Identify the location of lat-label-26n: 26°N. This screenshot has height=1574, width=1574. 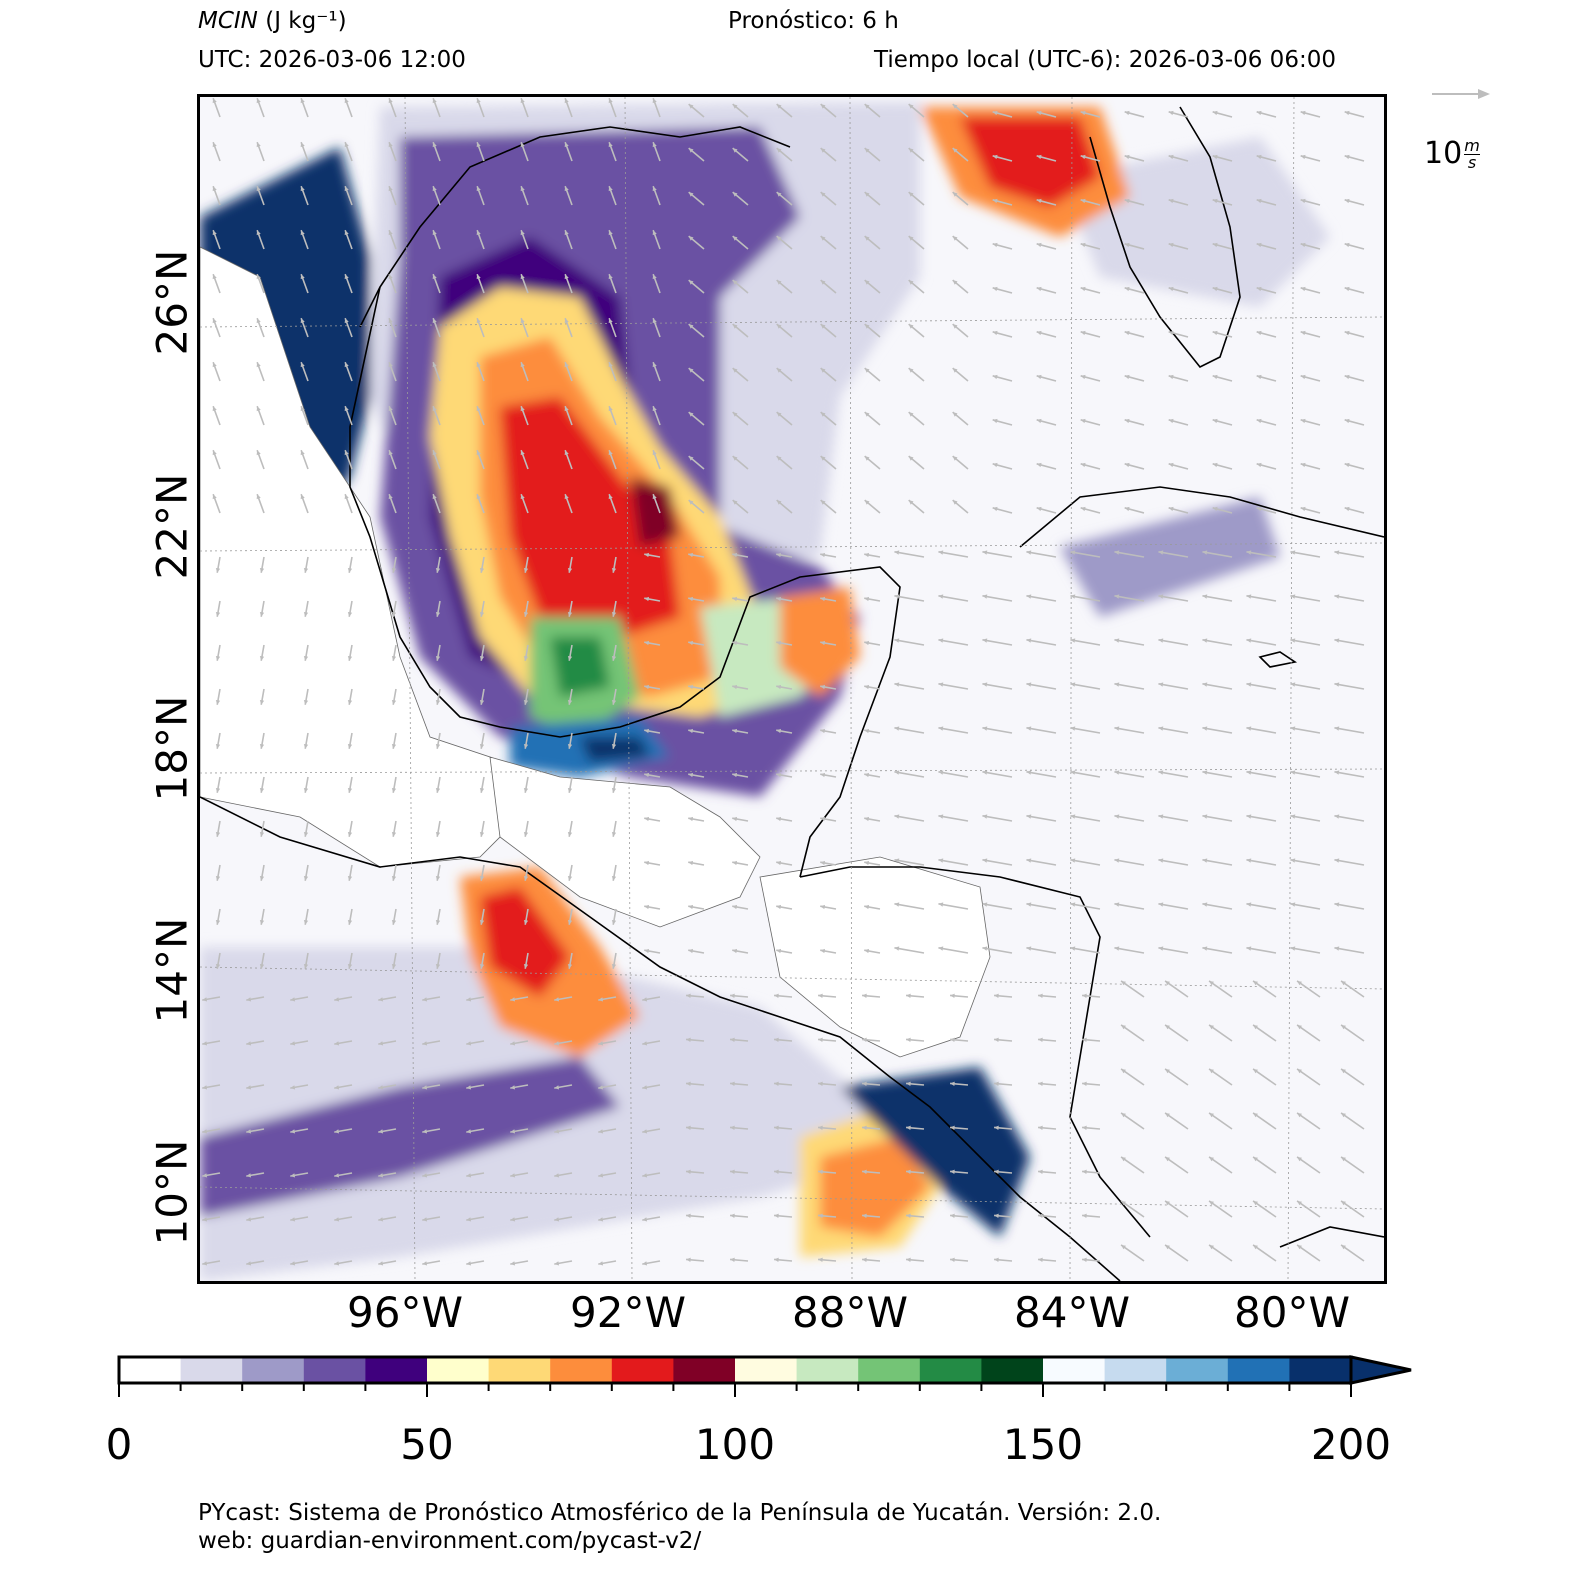
(172, 302).